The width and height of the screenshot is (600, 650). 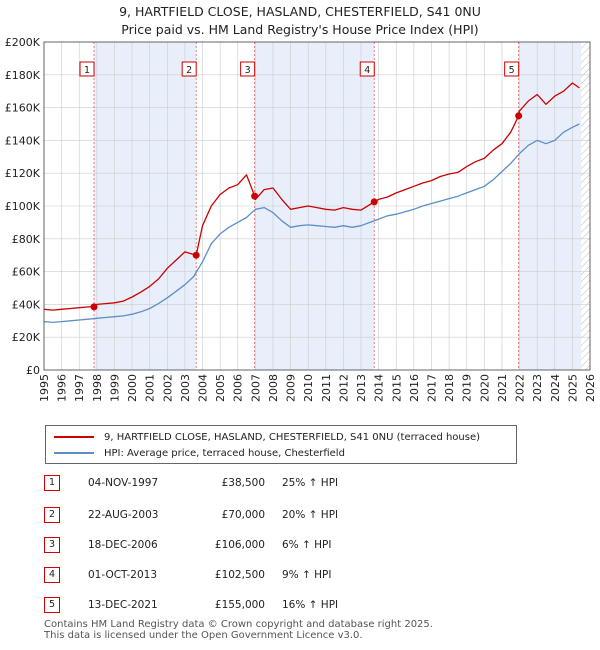 What do you see at coordinates (44, 388) in the screenshot?
I see `x-tick-label: 1995` at bounding box center [44, 388].